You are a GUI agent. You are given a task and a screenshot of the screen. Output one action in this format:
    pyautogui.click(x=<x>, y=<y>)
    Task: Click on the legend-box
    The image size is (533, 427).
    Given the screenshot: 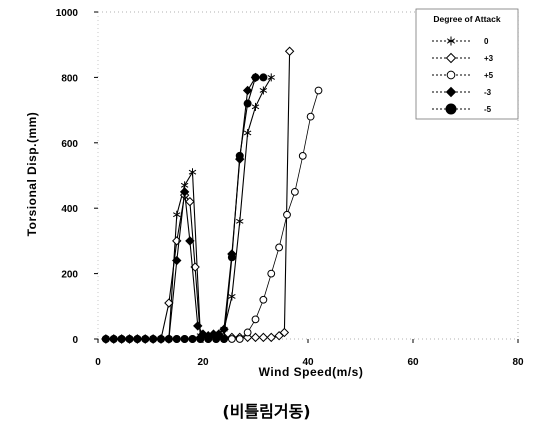 What is the action you would take?
    pyautogui.click(x=467, y=64)
    